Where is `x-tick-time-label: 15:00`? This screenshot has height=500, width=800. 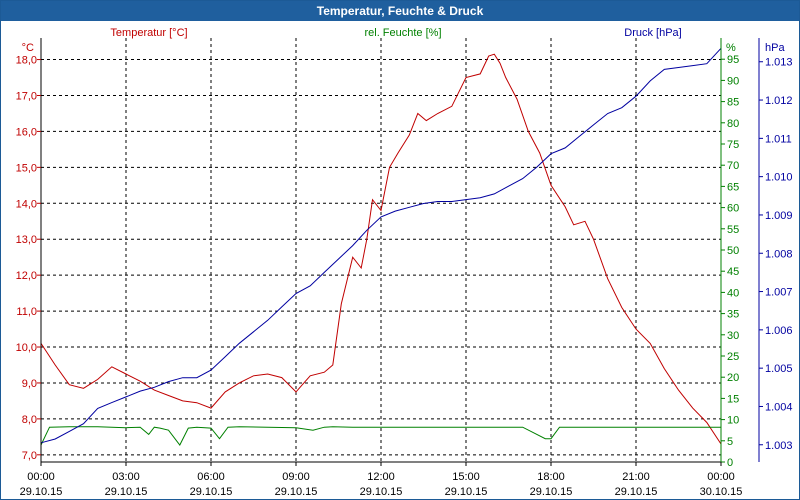 x-tick-time-label: 15:00 is located at coordinates (466, 477).